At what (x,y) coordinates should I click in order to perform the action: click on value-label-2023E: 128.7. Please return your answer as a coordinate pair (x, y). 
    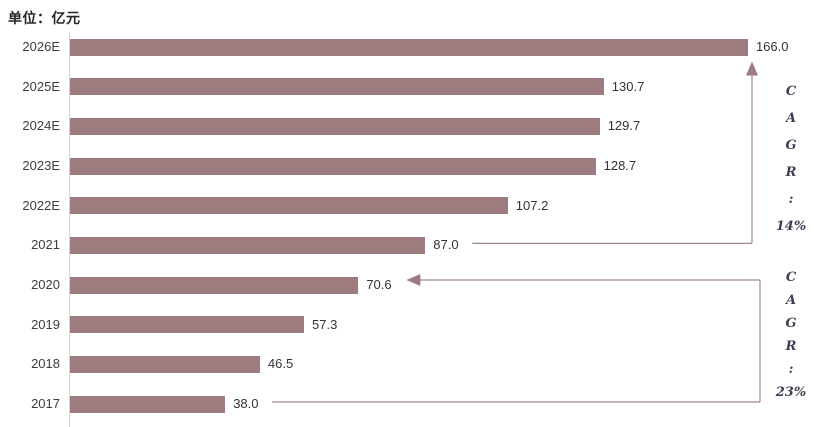
    Looking at the image, I should click on (620, 165).